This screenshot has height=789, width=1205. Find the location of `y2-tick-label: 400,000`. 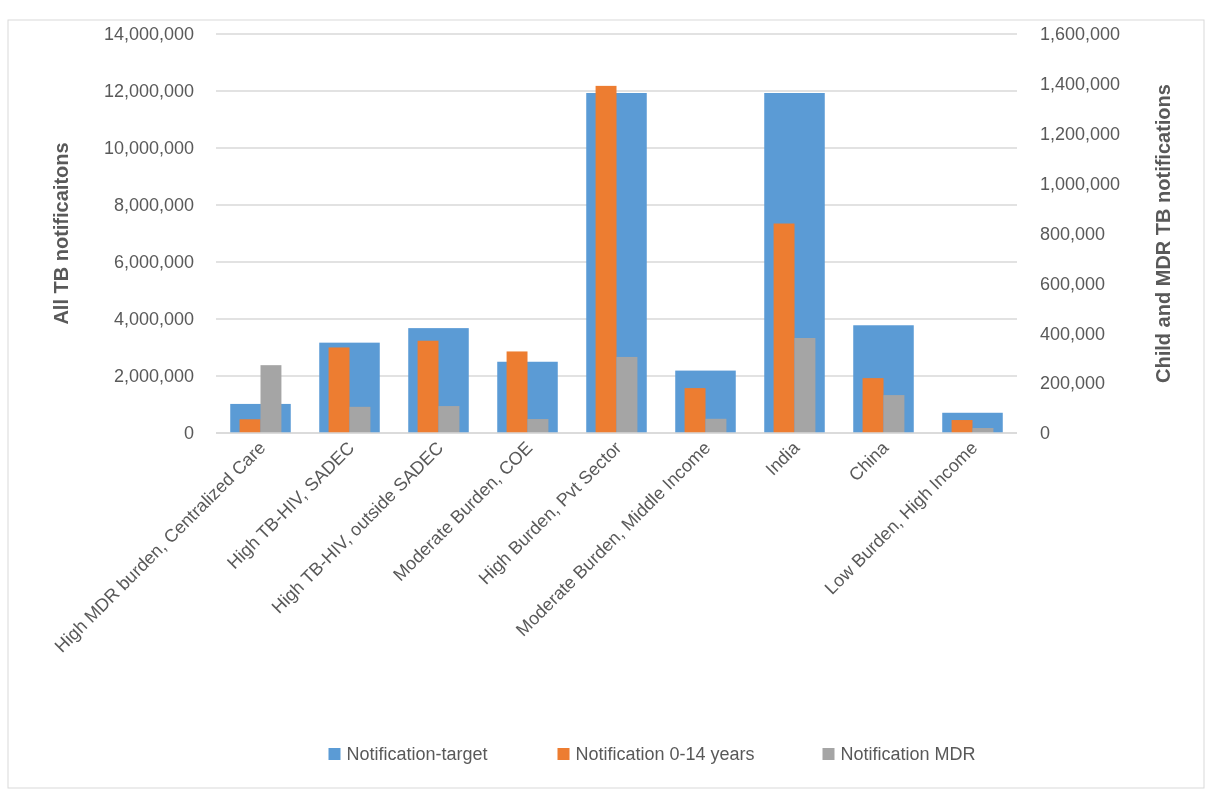

y2-tick-label: 400,000 is located at coordinates (1073, 333).